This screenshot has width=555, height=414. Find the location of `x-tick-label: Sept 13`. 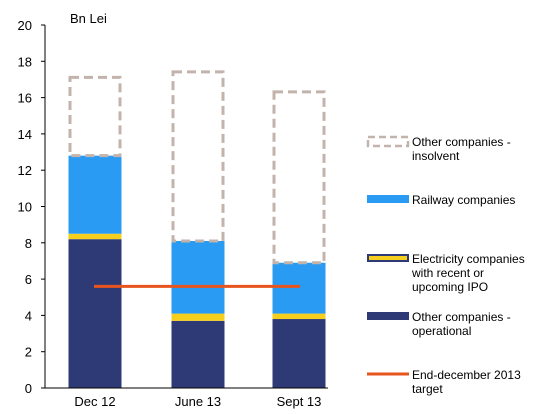

x-tick-label: Sept 13 is located at coordinates (299, 401).